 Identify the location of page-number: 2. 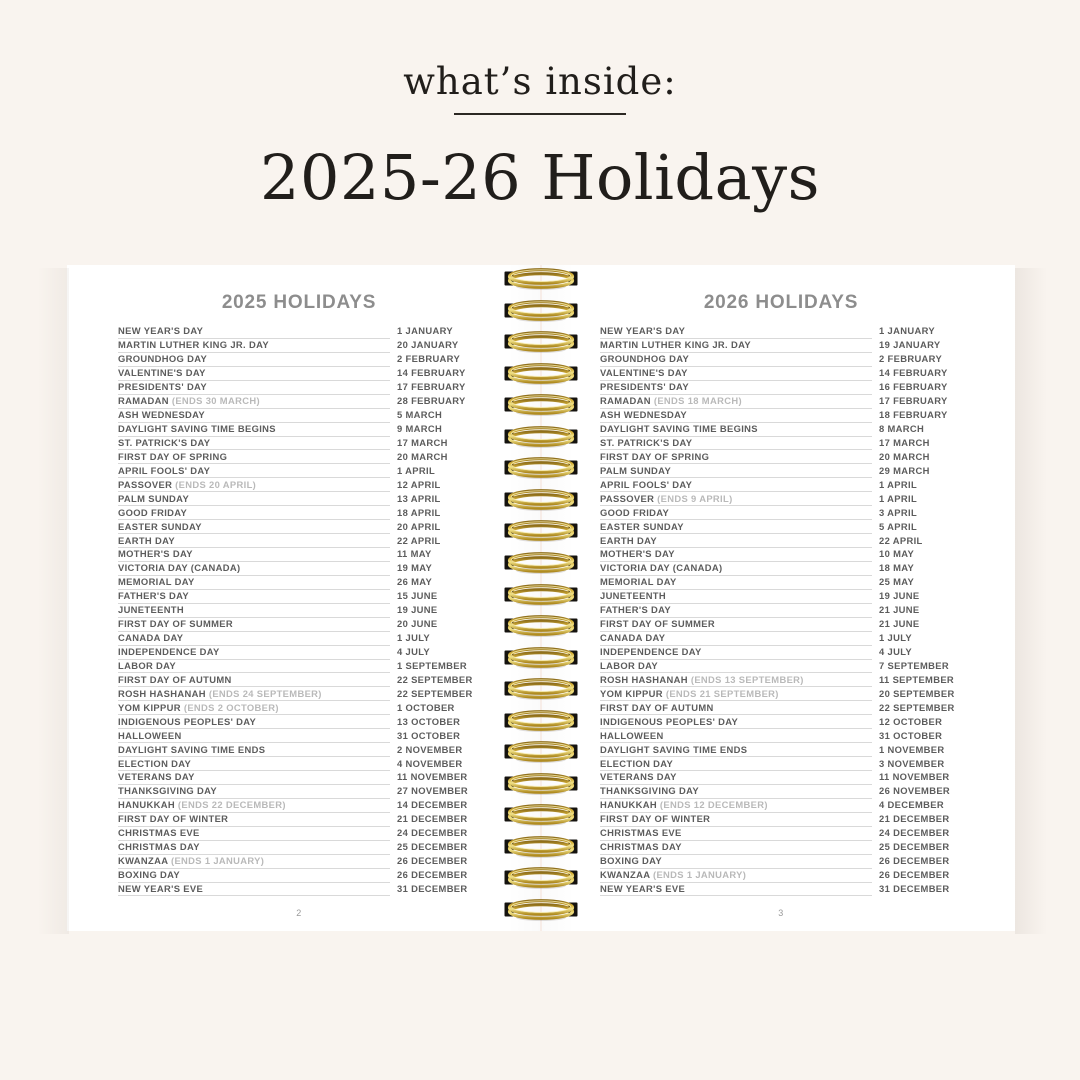
(299, 913).